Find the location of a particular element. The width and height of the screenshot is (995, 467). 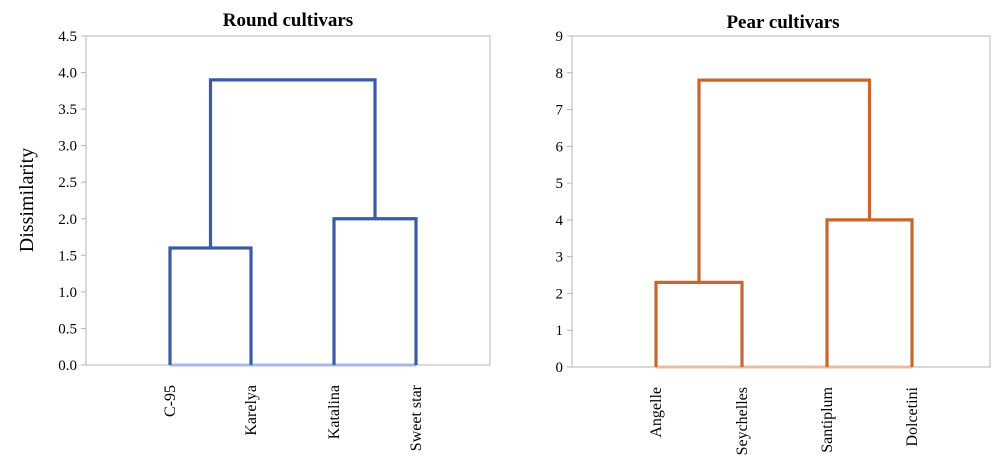

pear-leaf-label: Dolcetini is located at coordinates (912, 416).